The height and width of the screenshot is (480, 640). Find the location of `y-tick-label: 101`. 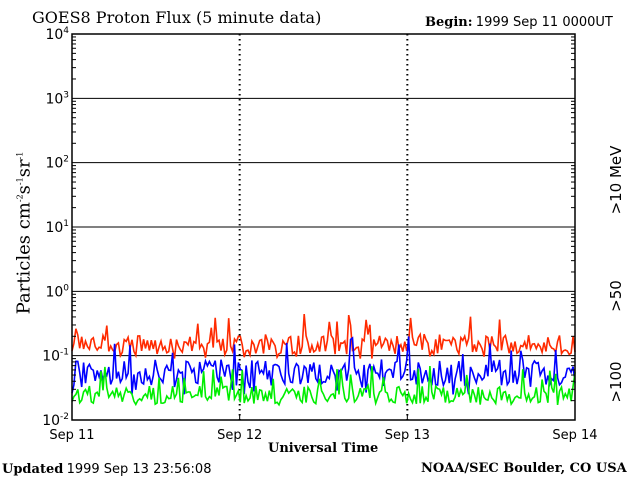

y-tick-label: 101 is located at coordinates (57, 227).